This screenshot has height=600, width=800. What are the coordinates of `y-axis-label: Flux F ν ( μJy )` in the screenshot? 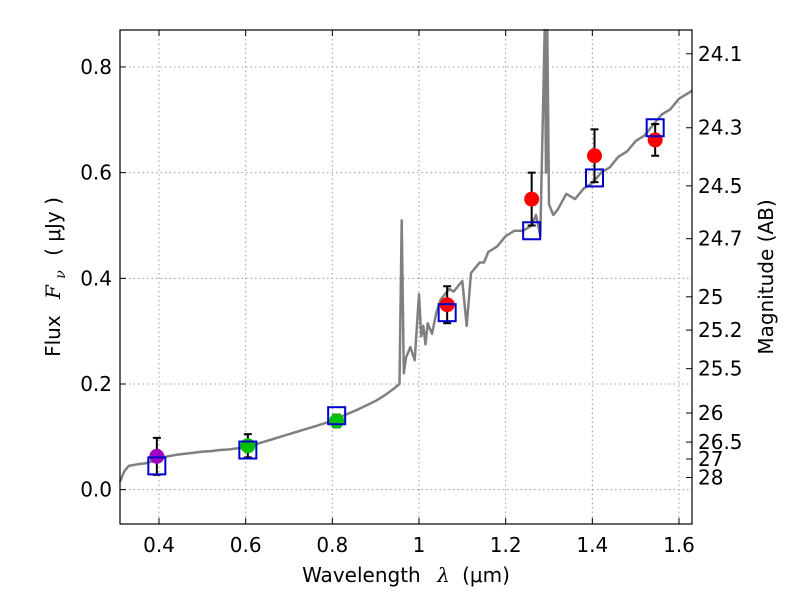 It's located at (55, 277).